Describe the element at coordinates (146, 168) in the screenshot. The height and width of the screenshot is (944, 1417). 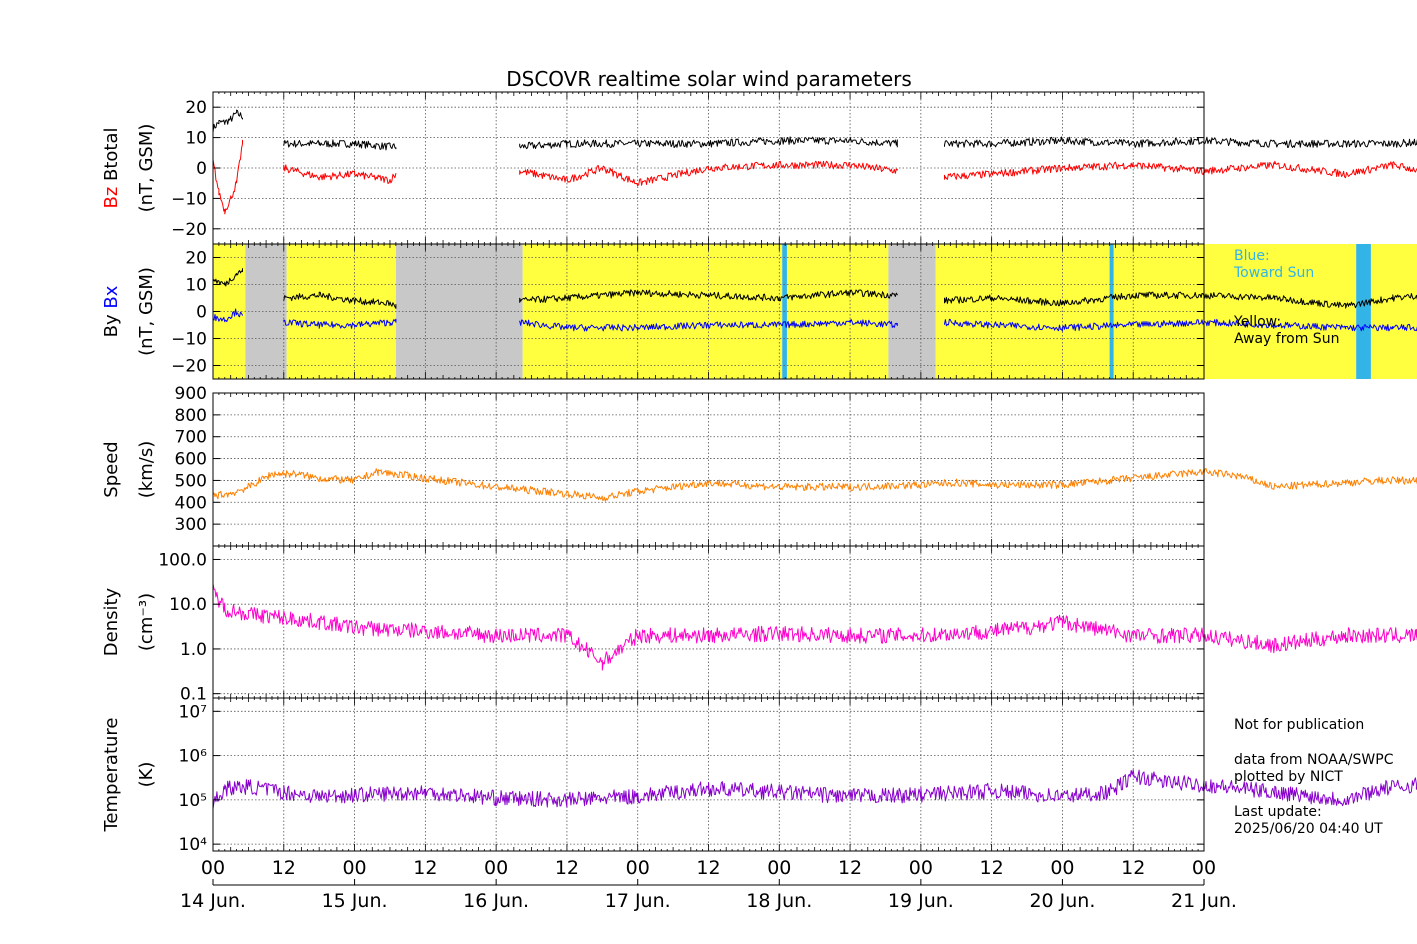
I see `y-axis-unit-btotal_bz: (nT, GSM)` at that location.